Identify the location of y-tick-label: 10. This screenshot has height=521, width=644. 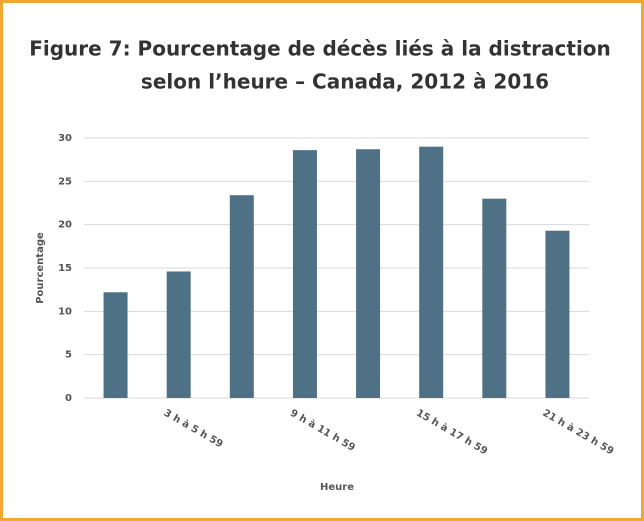
(65, 311).